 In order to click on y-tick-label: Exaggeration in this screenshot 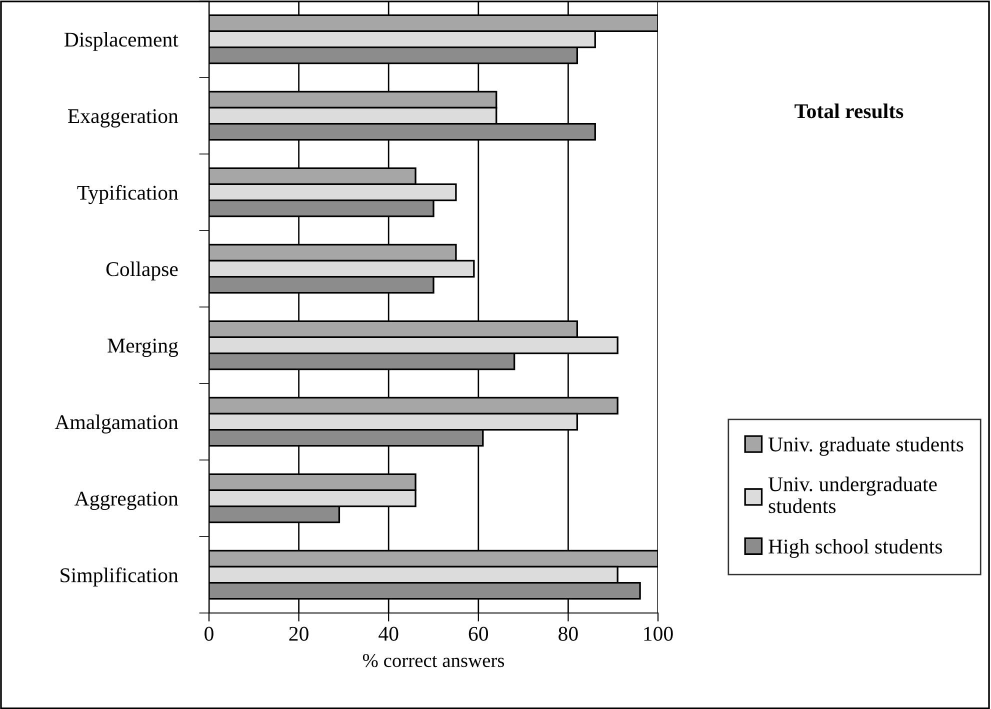, I will do `click(123, 118)`.